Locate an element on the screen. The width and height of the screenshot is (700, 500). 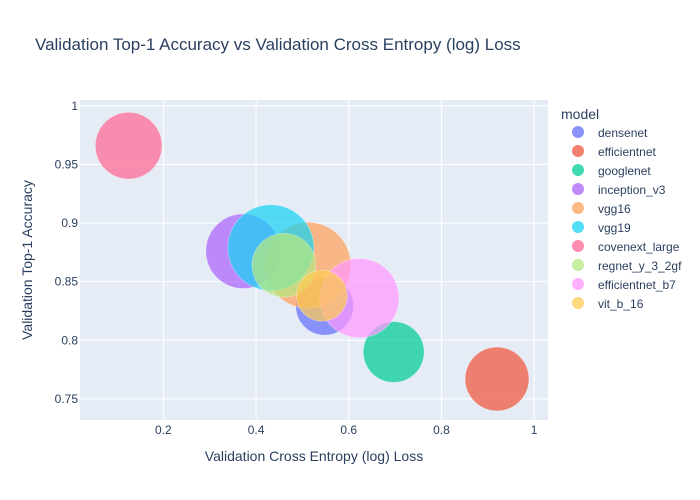
legend-item-vgg16: vgg16 is located at coordinates (601, 209).